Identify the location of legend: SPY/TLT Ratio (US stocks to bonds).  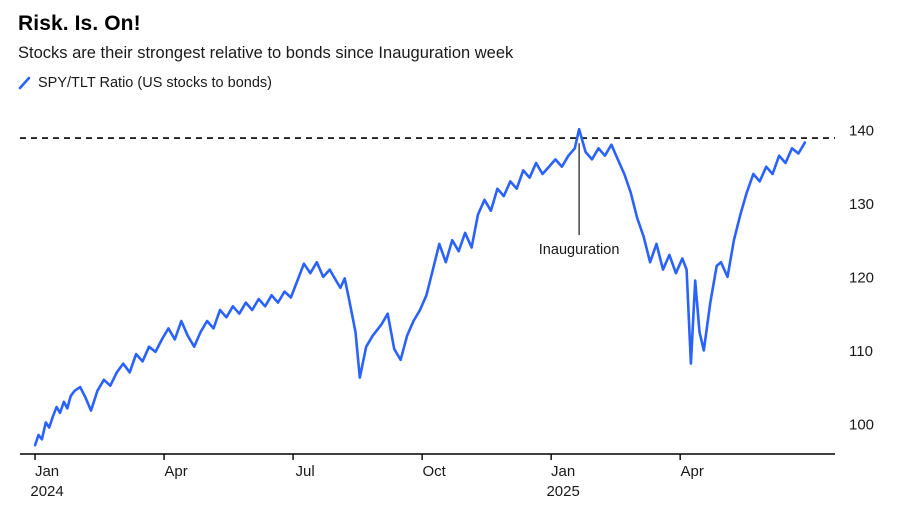
(459, 83).